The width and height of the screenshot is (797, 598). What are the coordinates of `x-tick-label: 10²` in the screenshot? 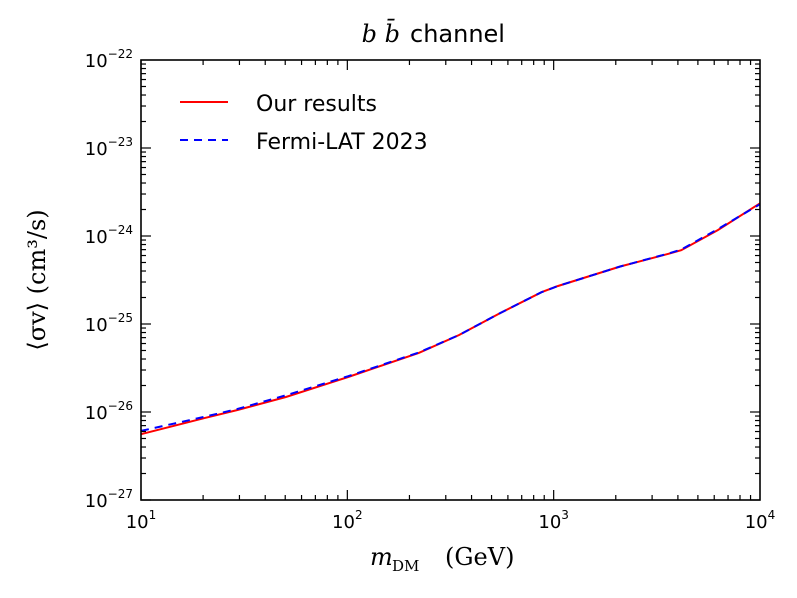 It's located at (347, 520).